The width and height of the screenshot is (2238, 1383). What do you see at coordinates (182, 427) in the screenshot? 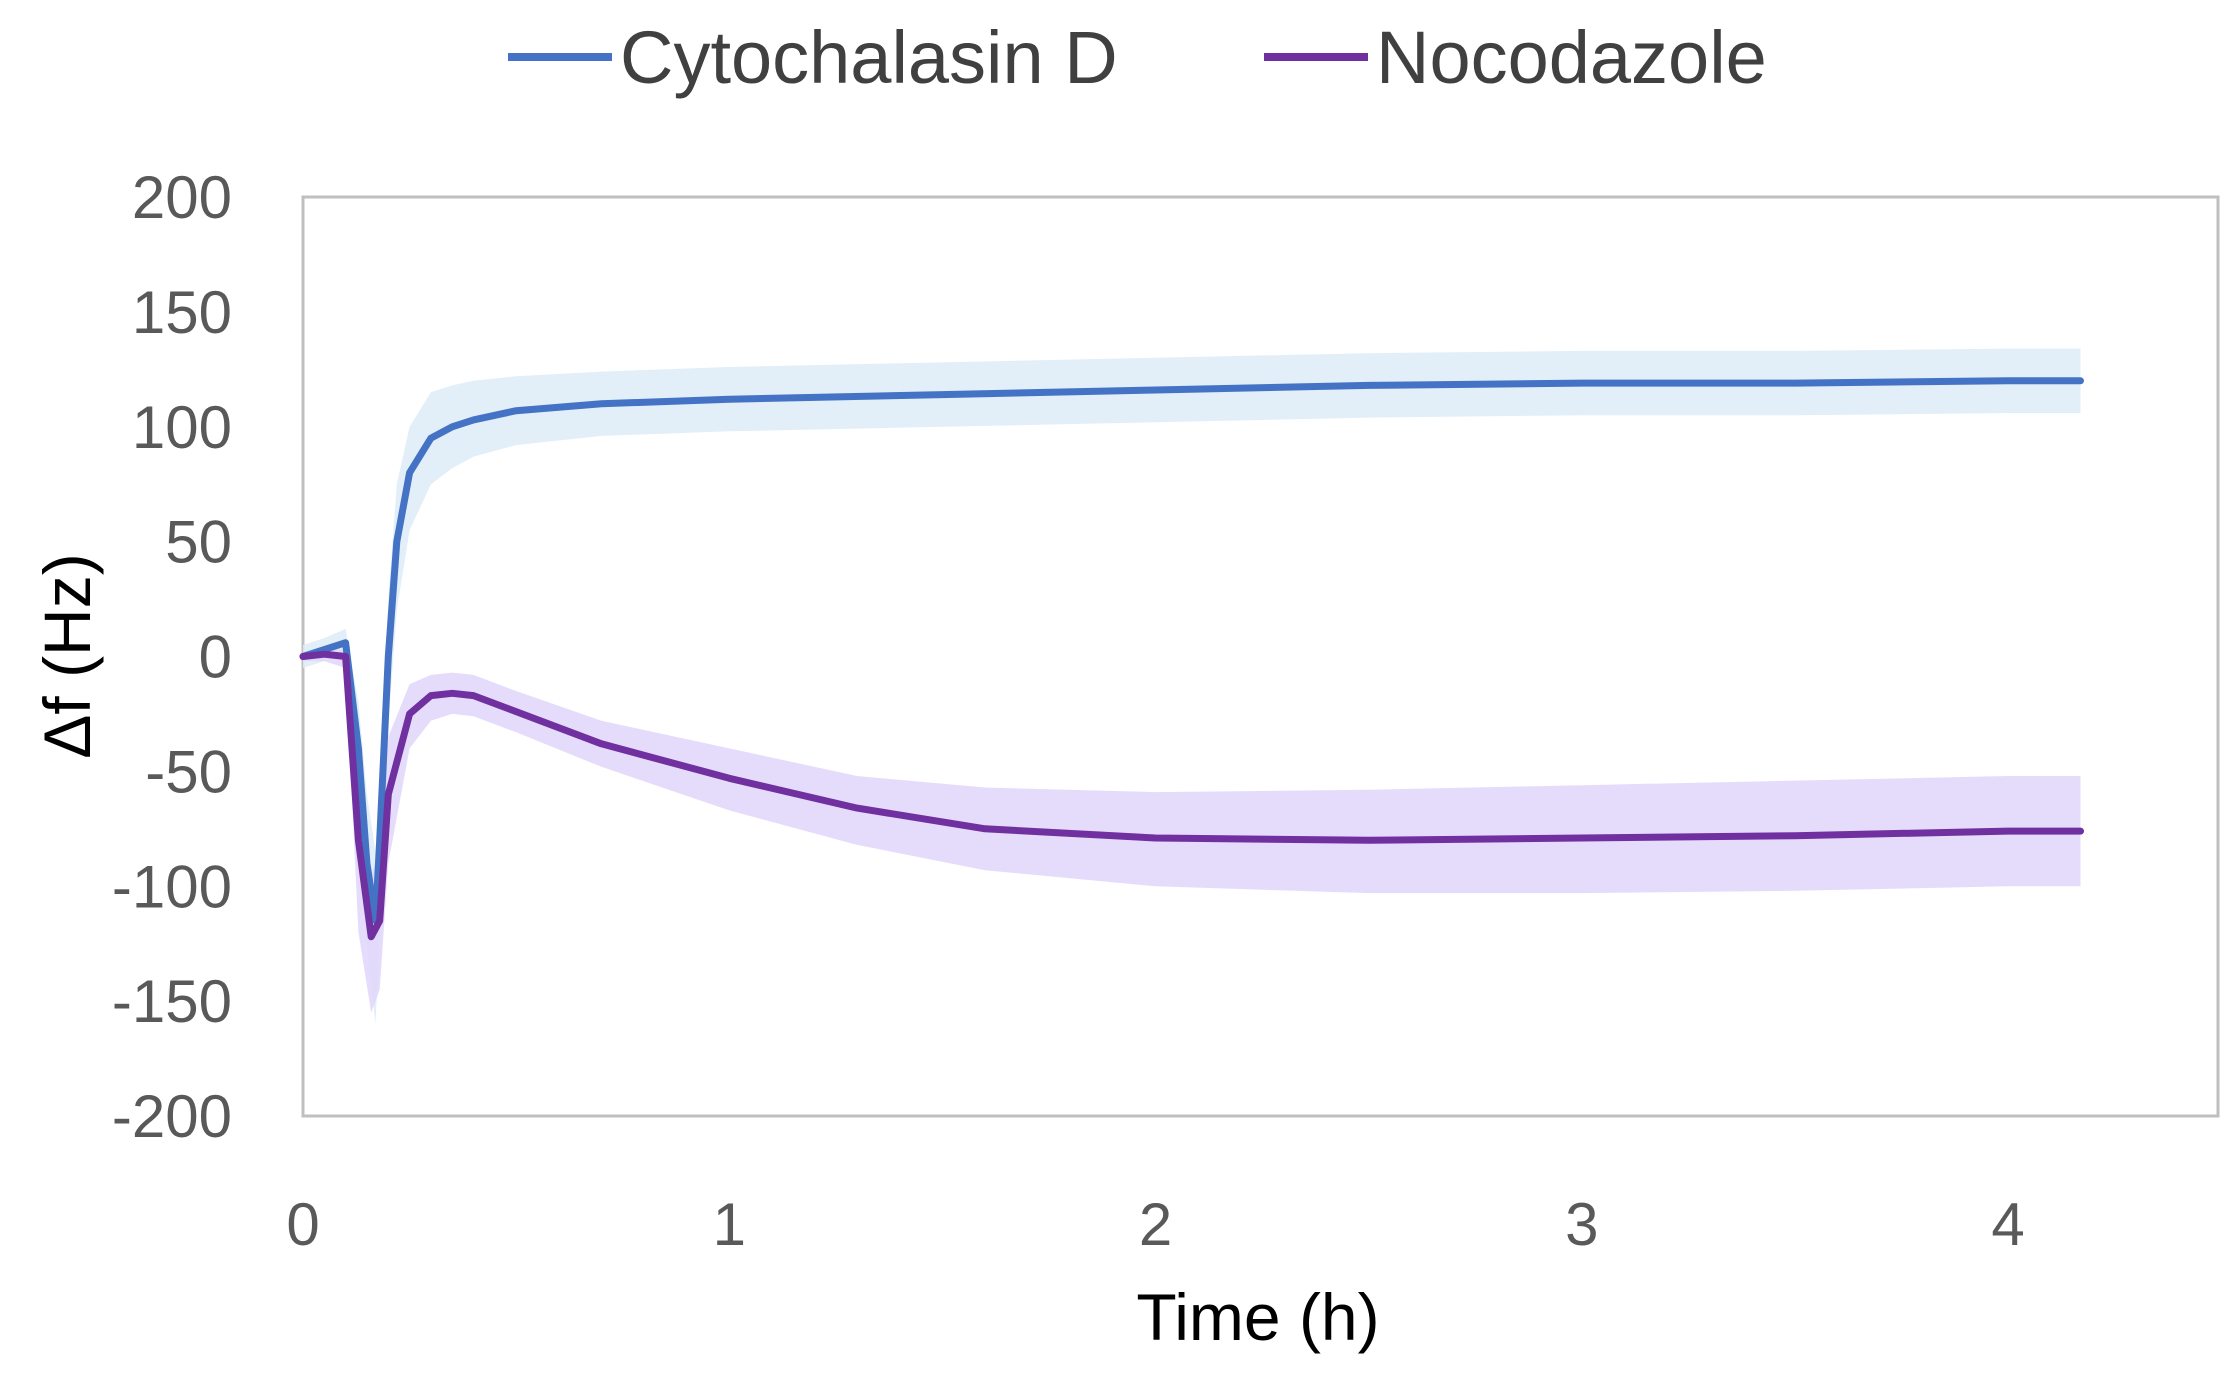
I see `y-tick-label: 100` at bounding box center [182, 427].